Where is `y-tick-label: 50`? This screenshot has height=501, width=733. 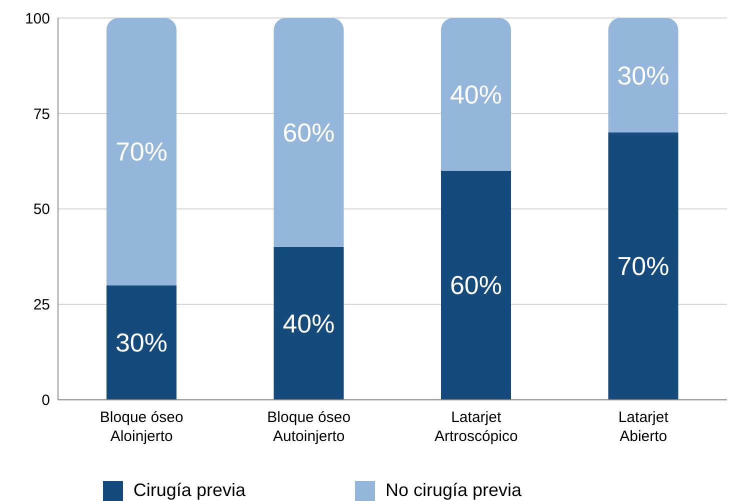
y-tick-label: 50 is located at coordinates (41, 209).